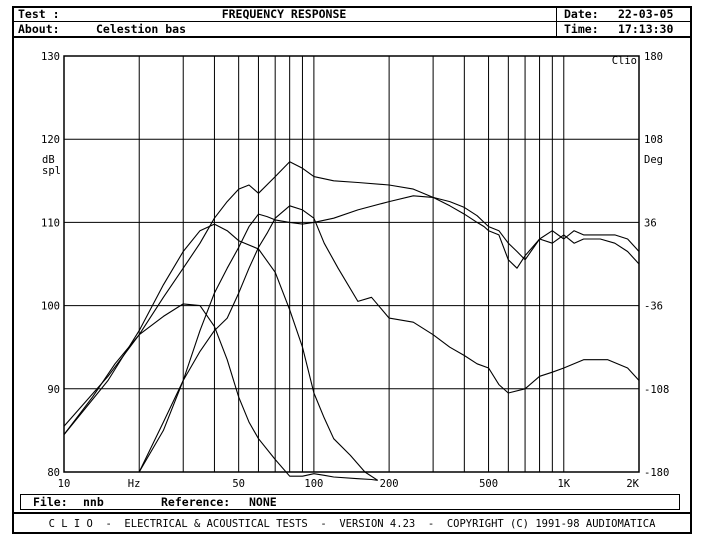 The height and width of the screenshot is (545, 705). Describe the element at coordinates (50, 502) in the screenshot. I see `file-label: File:` at that location.